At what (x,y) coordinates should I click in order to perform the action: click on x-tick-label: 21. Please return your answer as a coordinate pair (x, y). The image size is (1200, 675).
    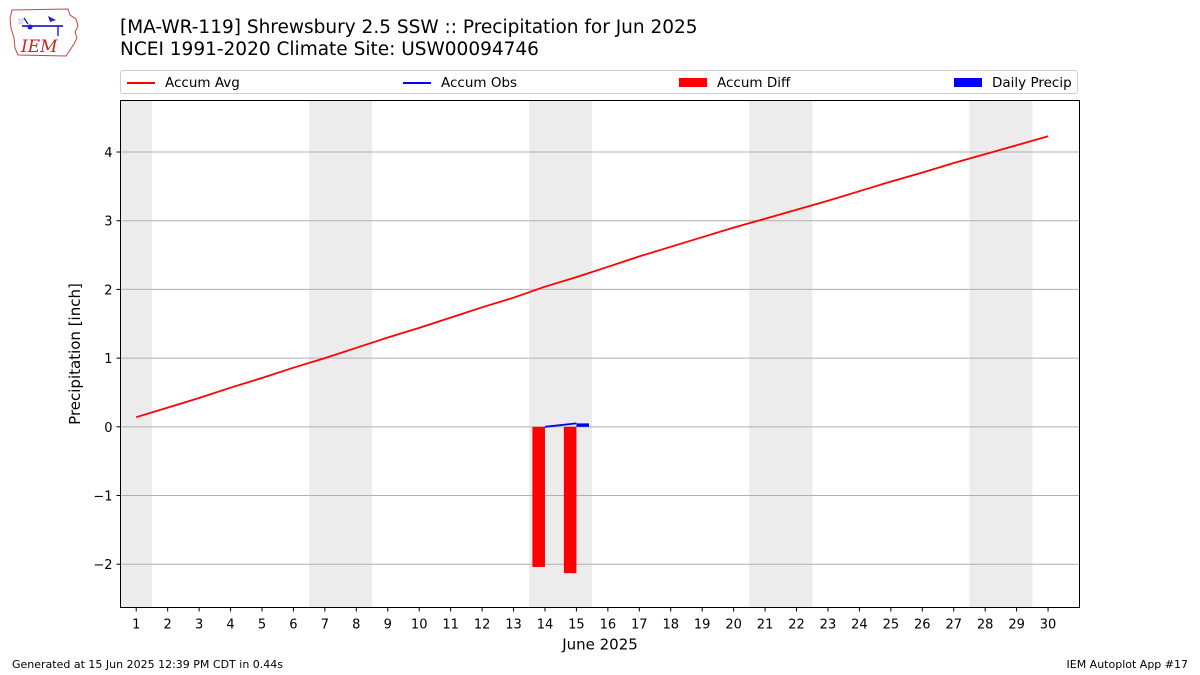
    Looking at the image, I should click on (765, 625).